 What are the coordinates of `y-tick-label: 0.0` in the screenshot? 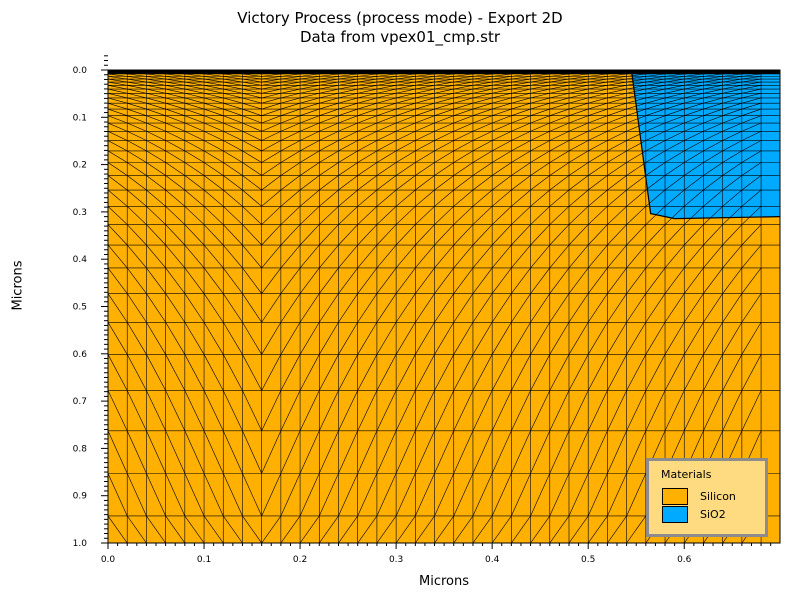 It's located at (80, 71).